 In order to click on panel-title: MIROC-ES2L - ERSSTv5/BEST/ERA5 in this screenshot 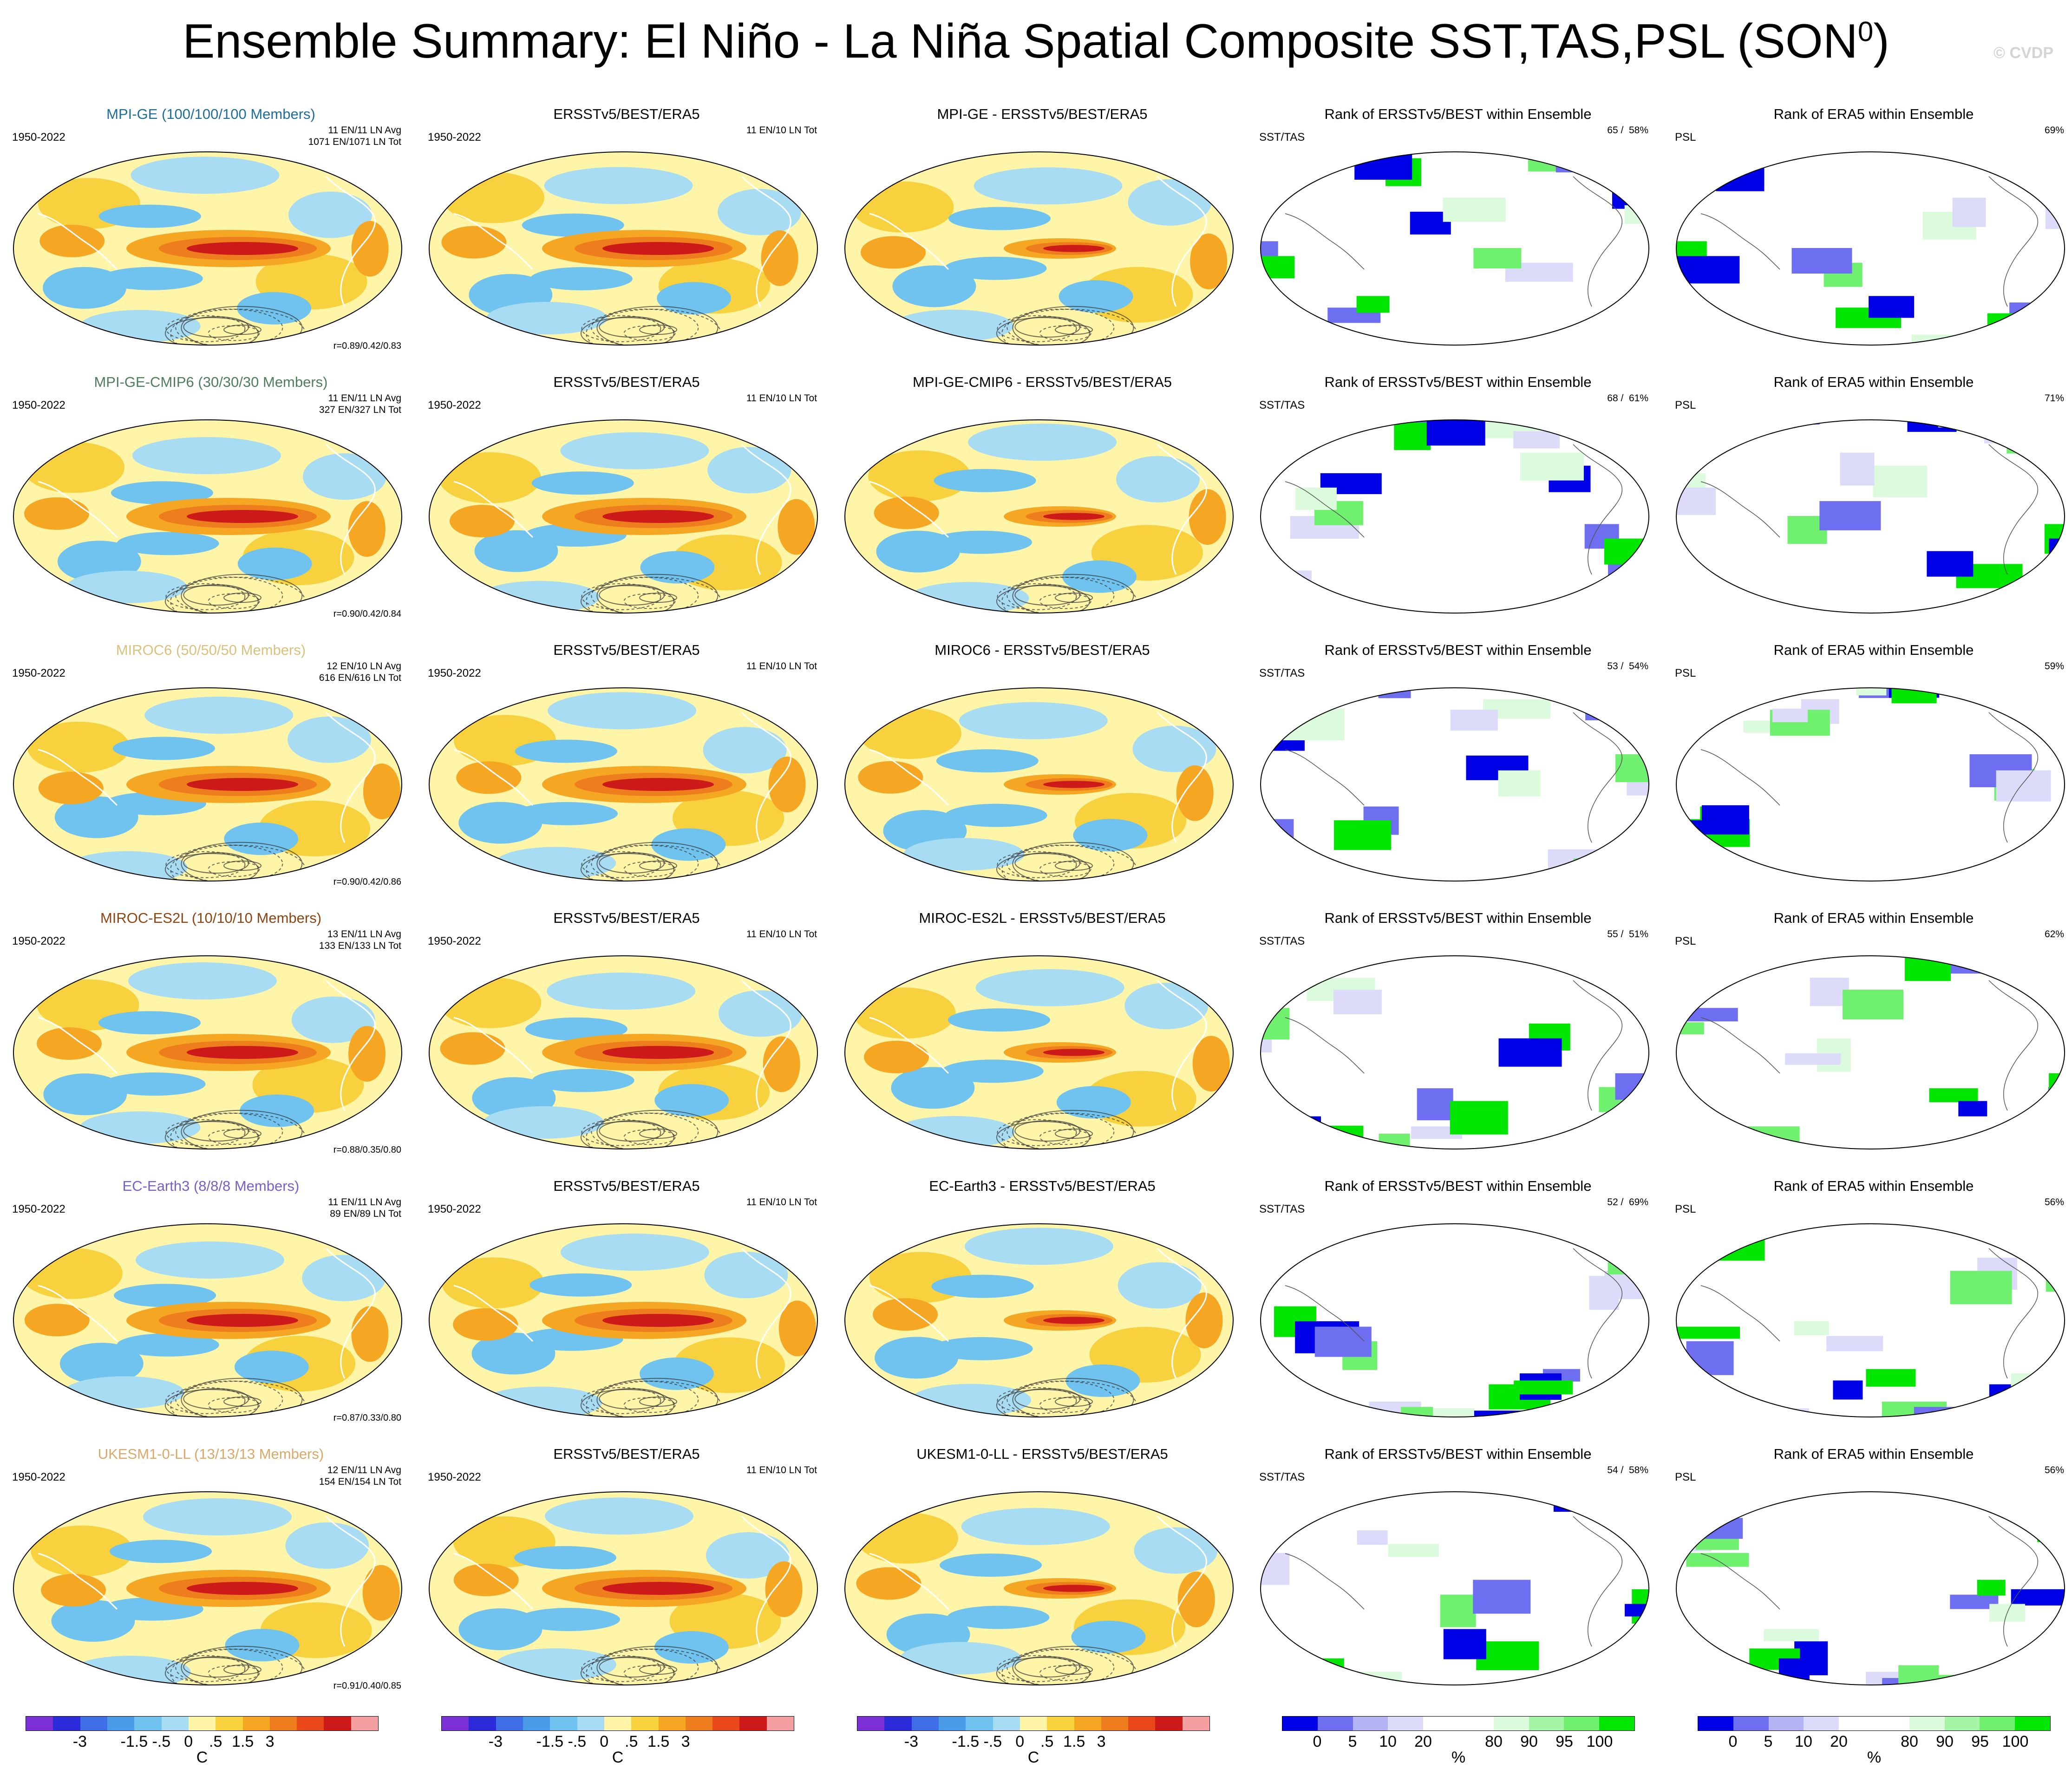, I will do `click(1042, 918)`.